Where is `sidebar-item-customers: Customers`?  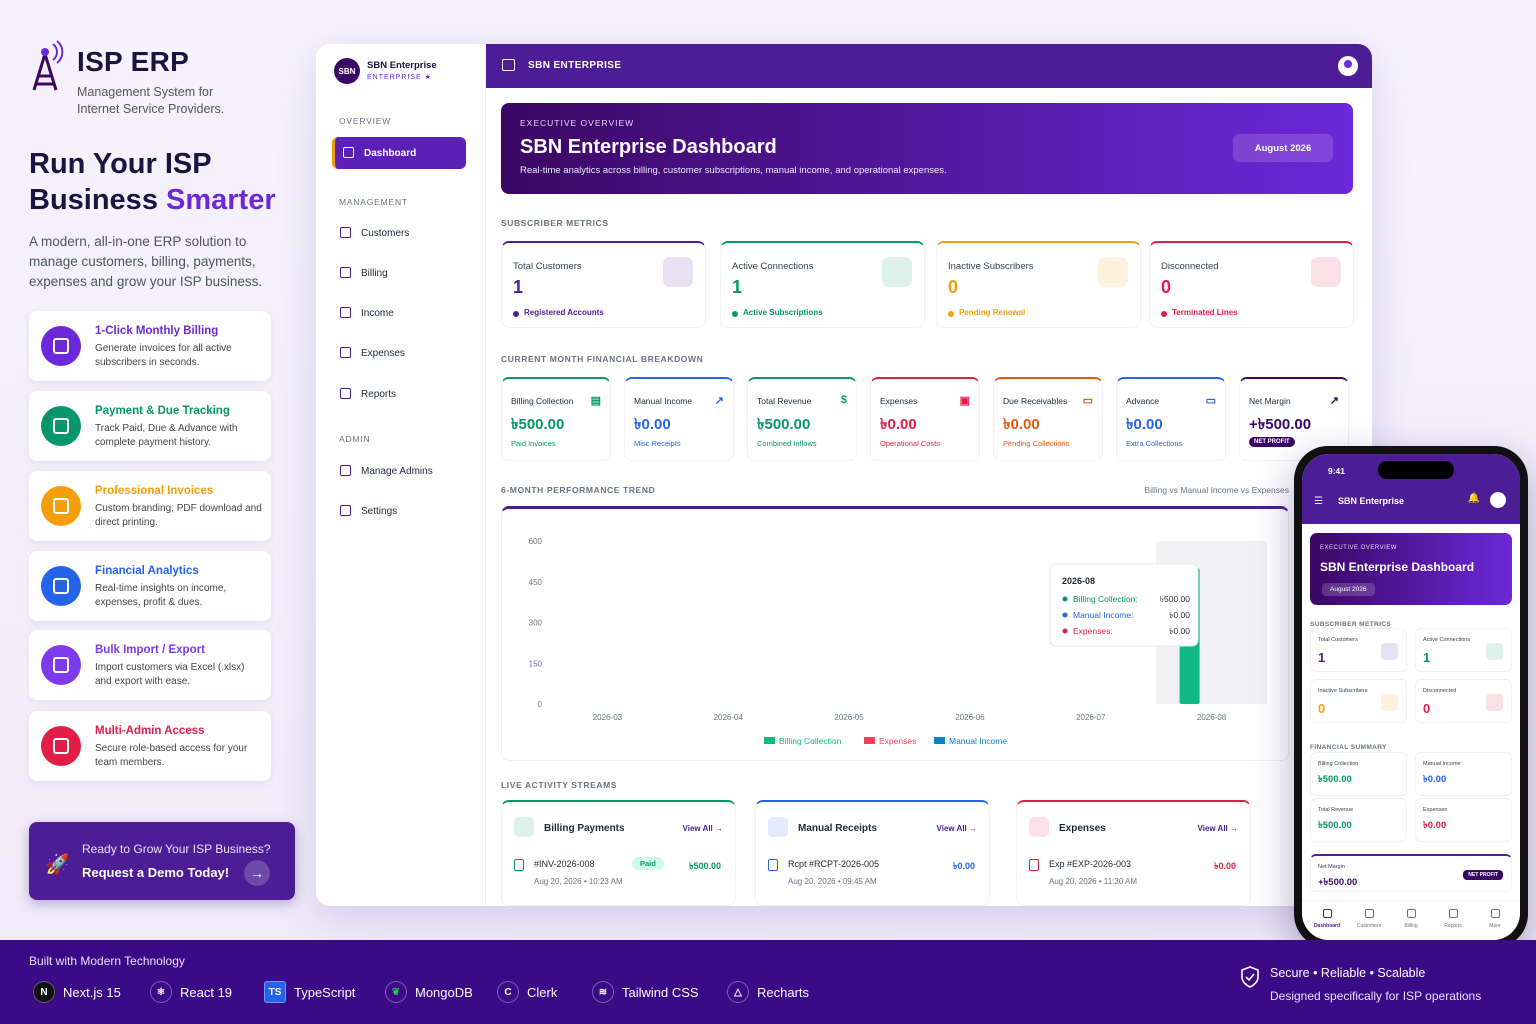
sidebar-item-customers: Customers is located at coordinates (399, 233).